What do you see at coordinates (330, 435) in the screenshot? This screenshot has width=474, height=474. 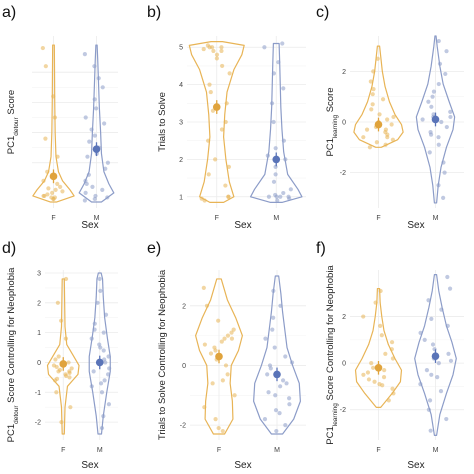 I see `y-axis-label-part: PC1` at bounding box center [330, 435].